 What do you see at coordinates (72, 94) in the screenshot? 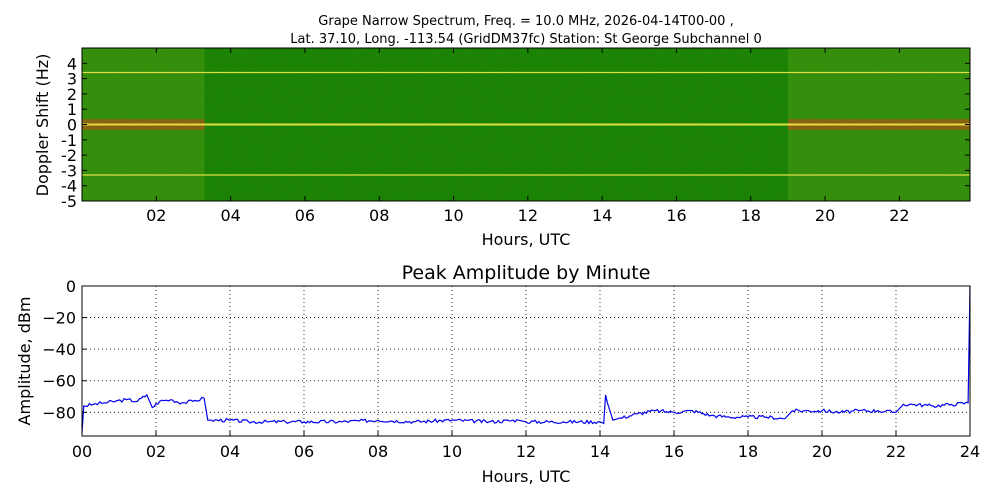
I see `spectrogram-y-tick-label: 2` at bounding box center [72, 94].